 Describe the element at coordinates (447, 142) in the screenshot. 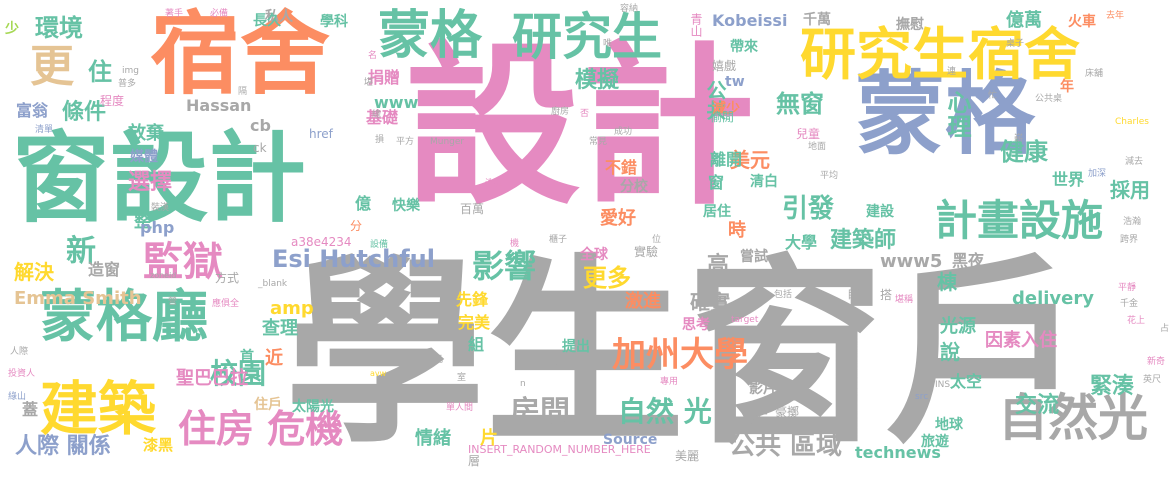

I see `word: Munger` at that location.